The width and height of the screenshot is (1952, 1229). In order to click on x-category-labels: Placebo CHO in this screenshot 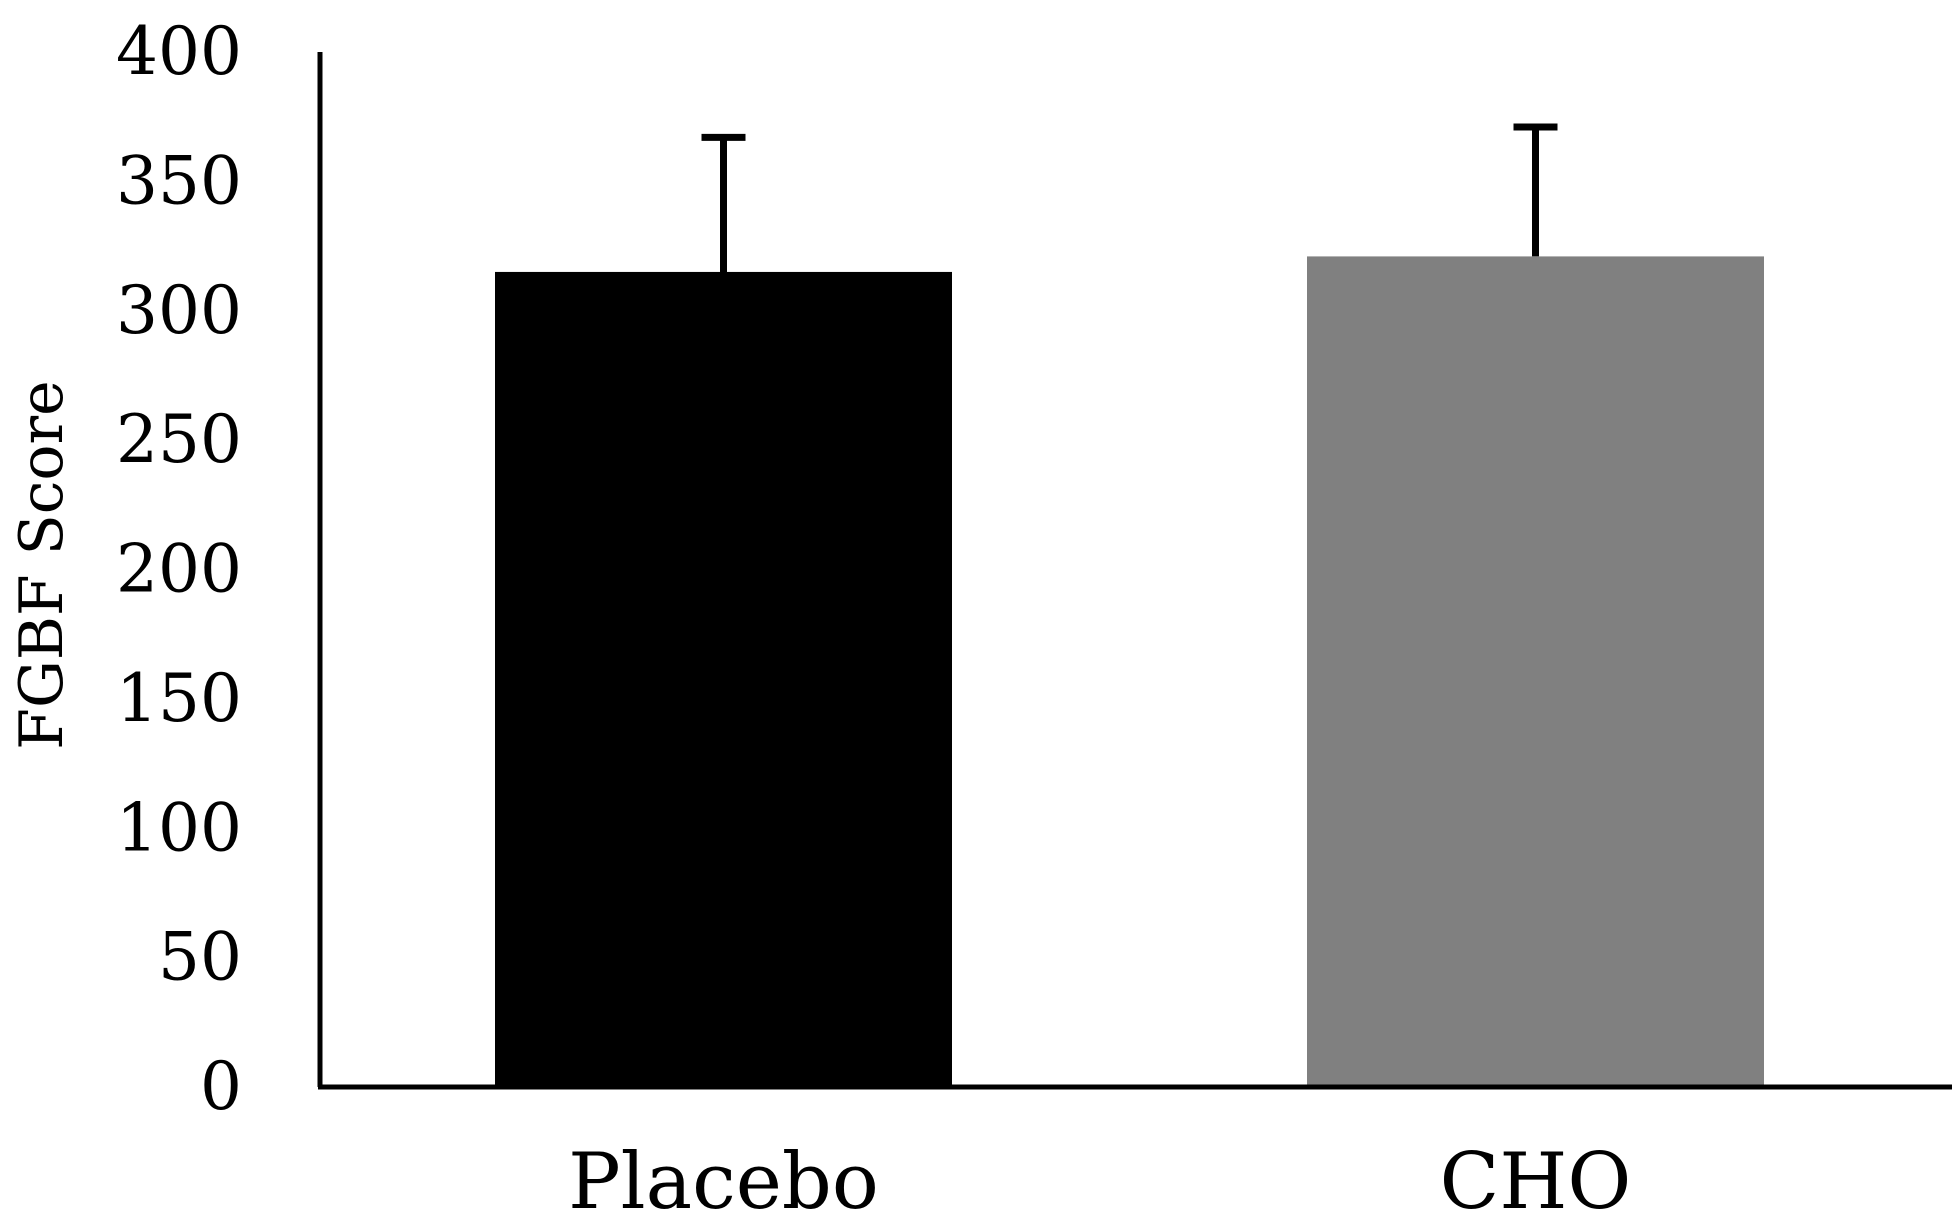, I will do `click(1099, 1182)`.